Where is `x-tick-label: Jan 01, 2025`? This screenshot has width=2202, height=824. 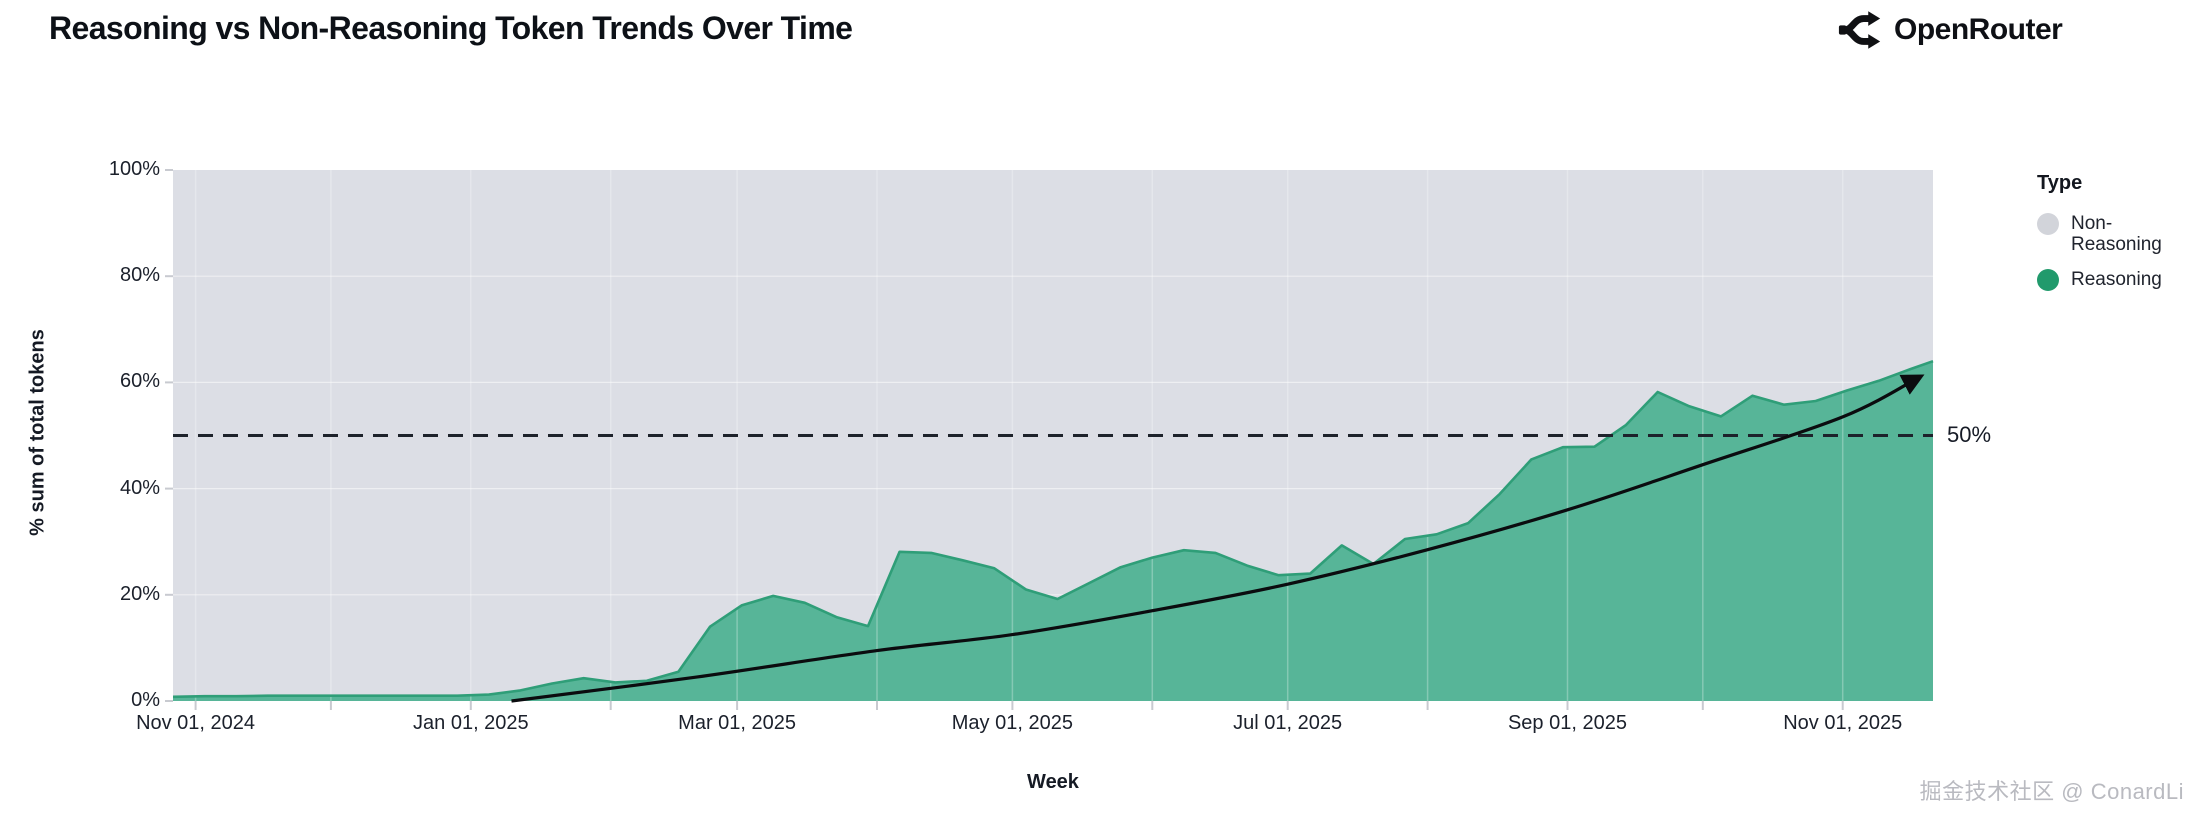 x-tick-label: Jan 01, 2025 is located at coordinates (471, 723).